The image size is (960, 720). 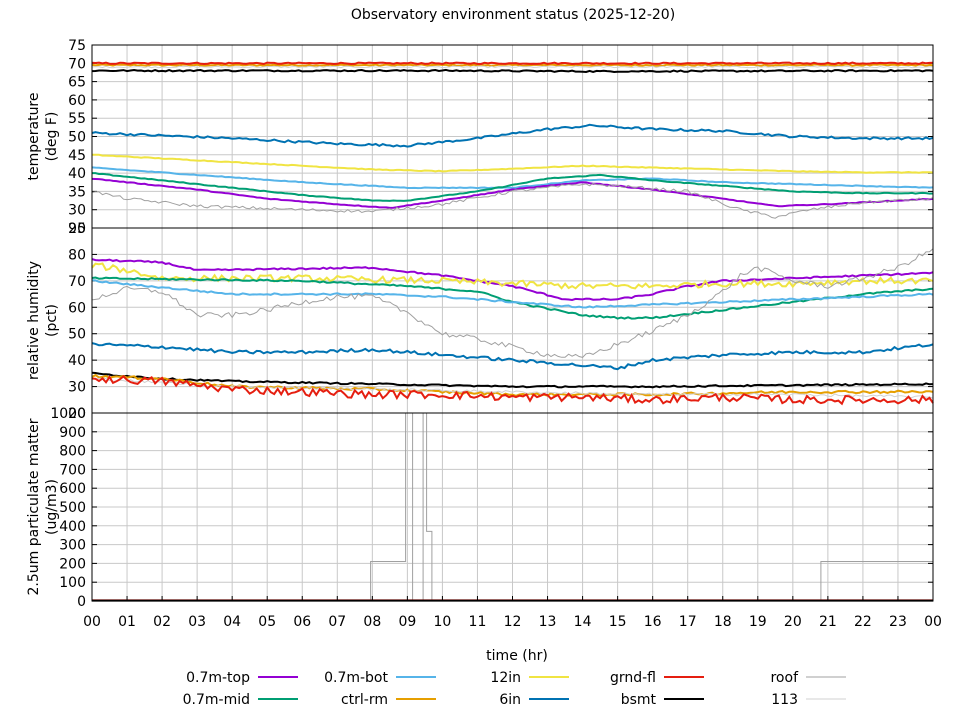 I want to click on x-tick-label: 09, so click(x=407, y=622).